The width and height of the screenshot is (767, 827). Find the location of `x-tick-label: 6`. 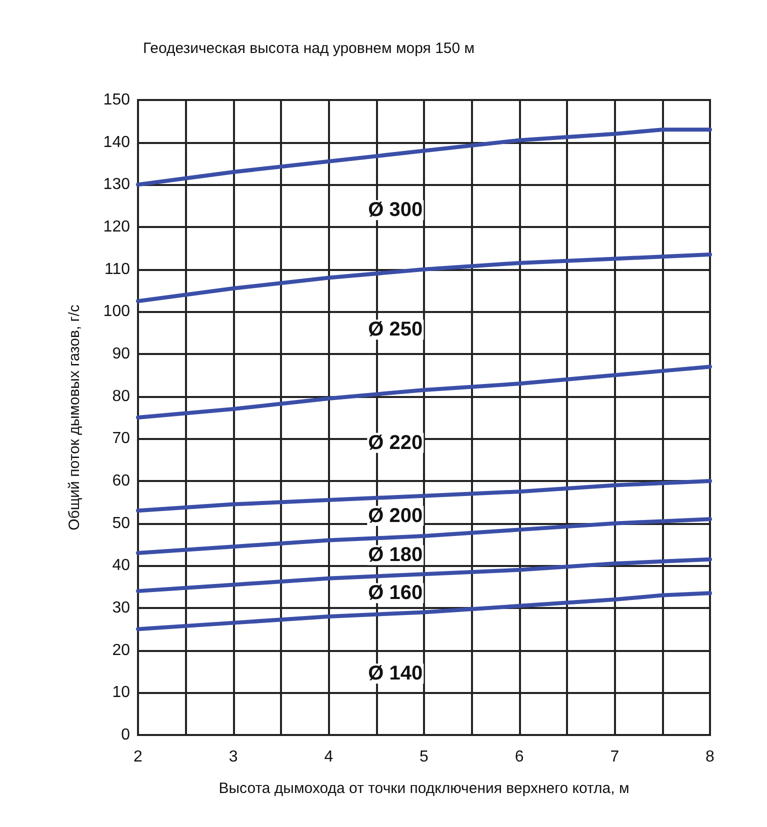

x-tick-label: 6 is located at coordinates (519, 757).